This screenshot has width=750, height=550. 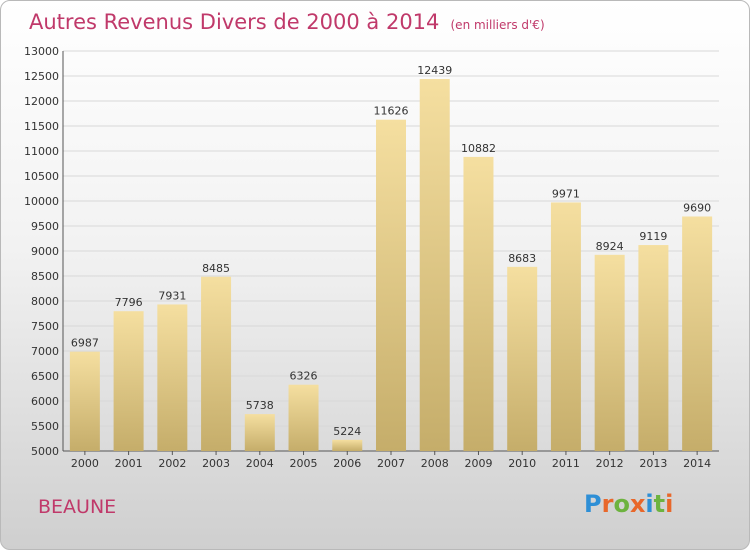 What do you see at coordinates (41, 126) in the screenshot?
I see `y-tick-label: 11500` at bounding box center [41, 126].